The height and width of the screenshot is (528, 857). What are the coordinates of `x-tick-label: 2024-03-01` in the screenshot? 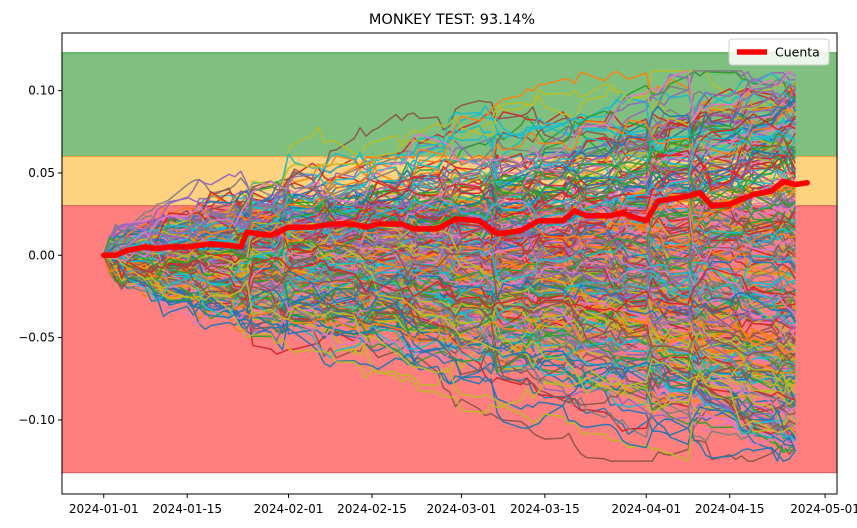 It's located at (462, 509).